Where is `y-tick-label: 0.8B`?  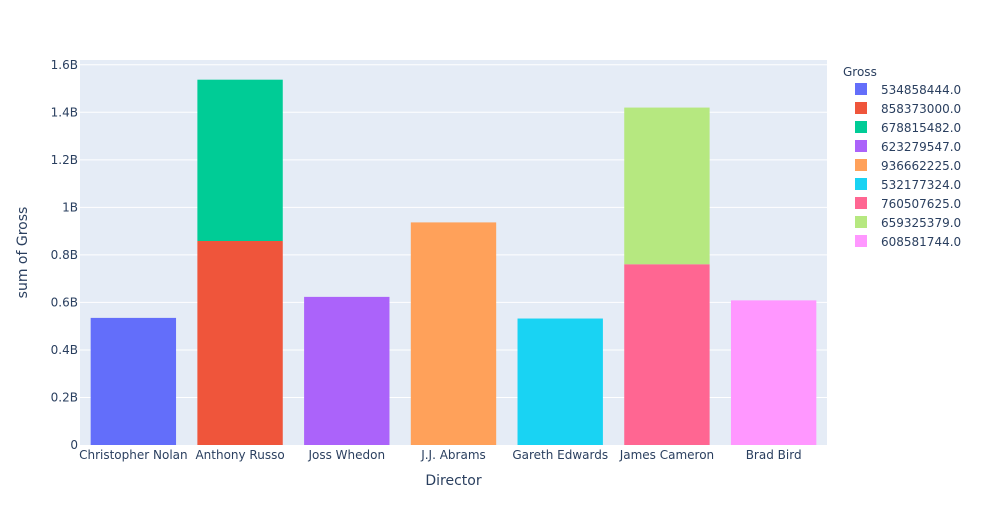
y-tick-label: 0.8B is located at coordinates (64, 255).